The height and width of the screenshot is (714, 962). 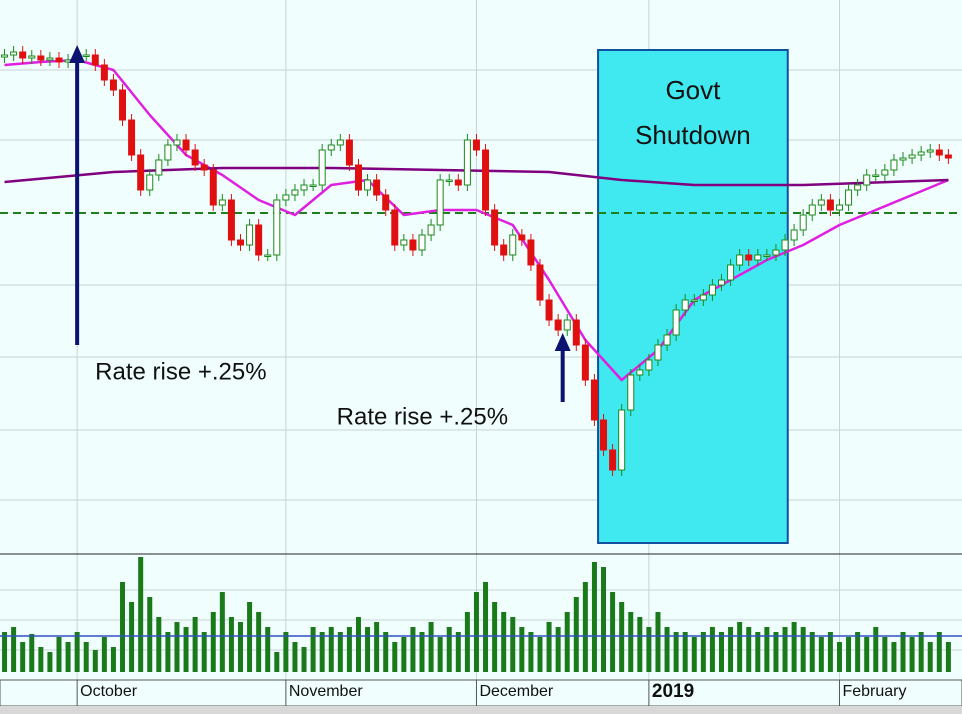 What do you see at coordinates (180, 371) in the screenshot?
I see `annotation-text: Rate rise +.25%` at bounding box center [180, 371].